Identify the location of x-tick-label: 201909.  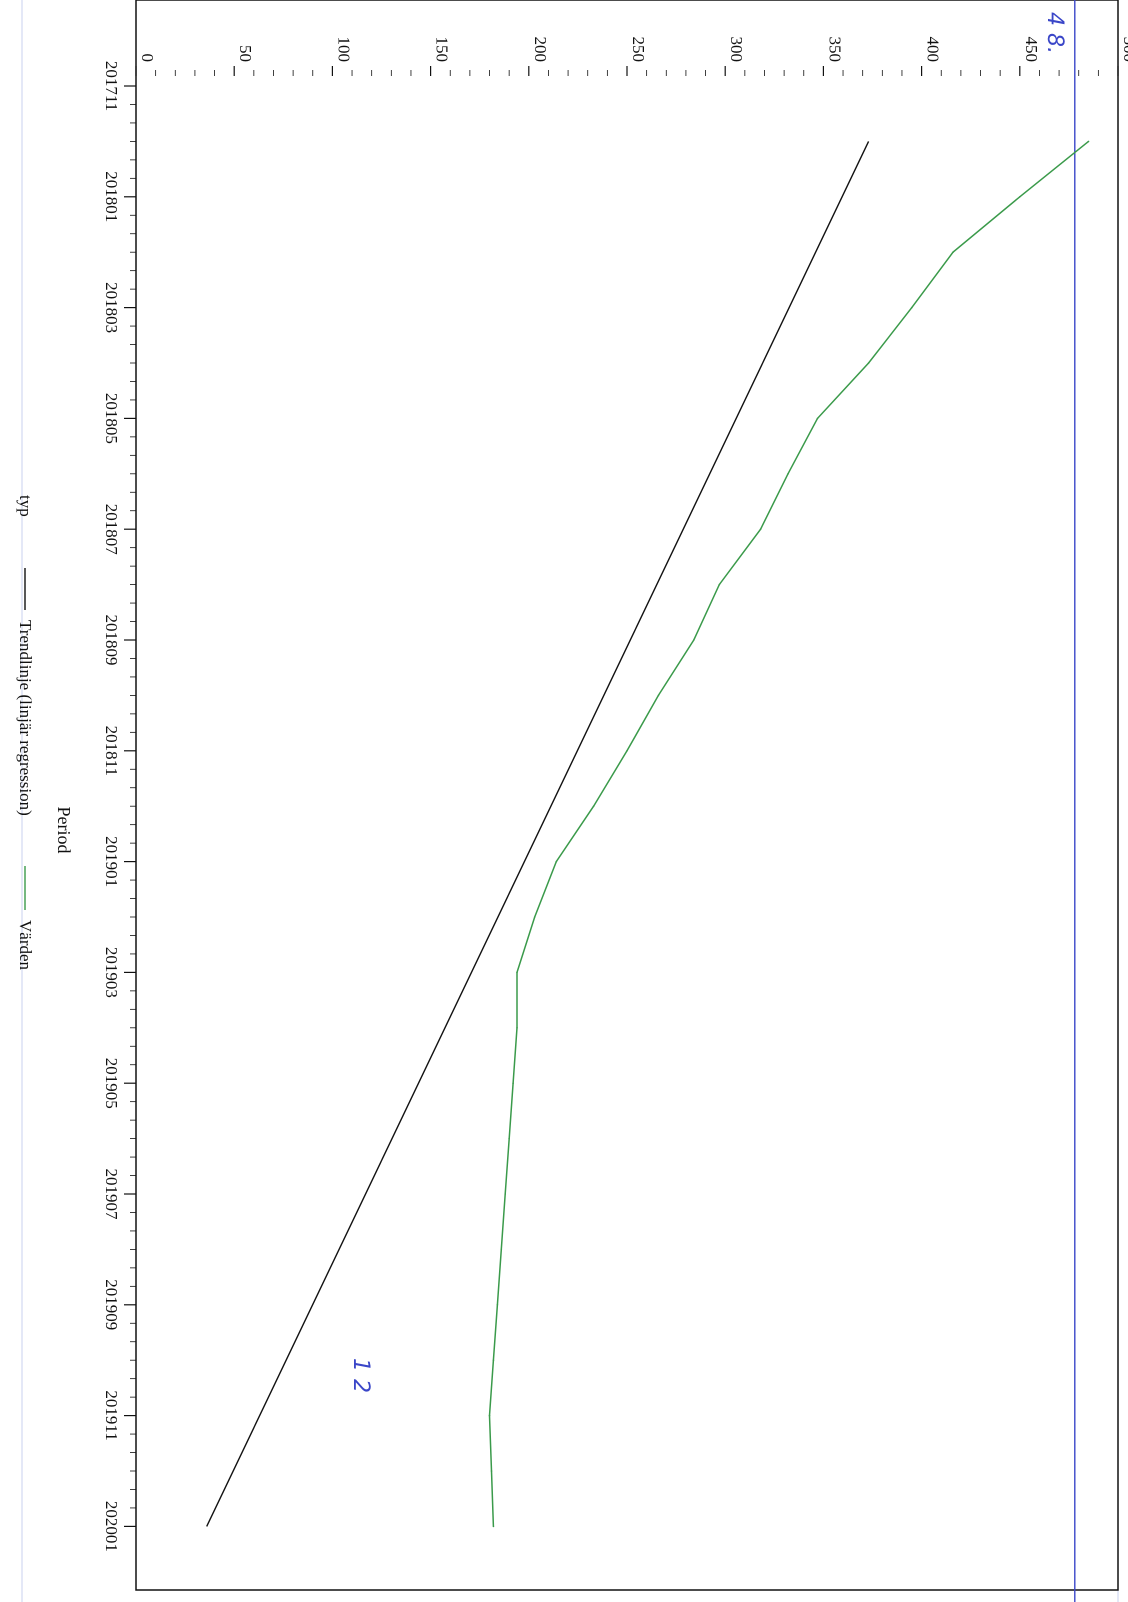
(111, 1304).